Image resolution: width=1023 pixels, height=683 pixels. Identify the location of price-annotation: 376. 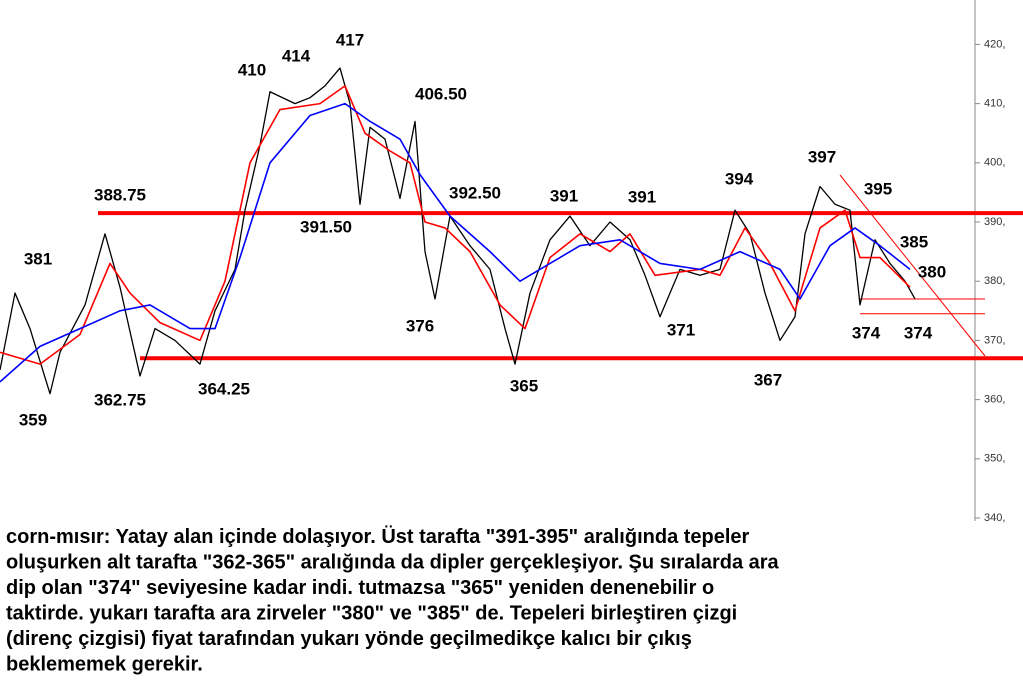
(420, 325).